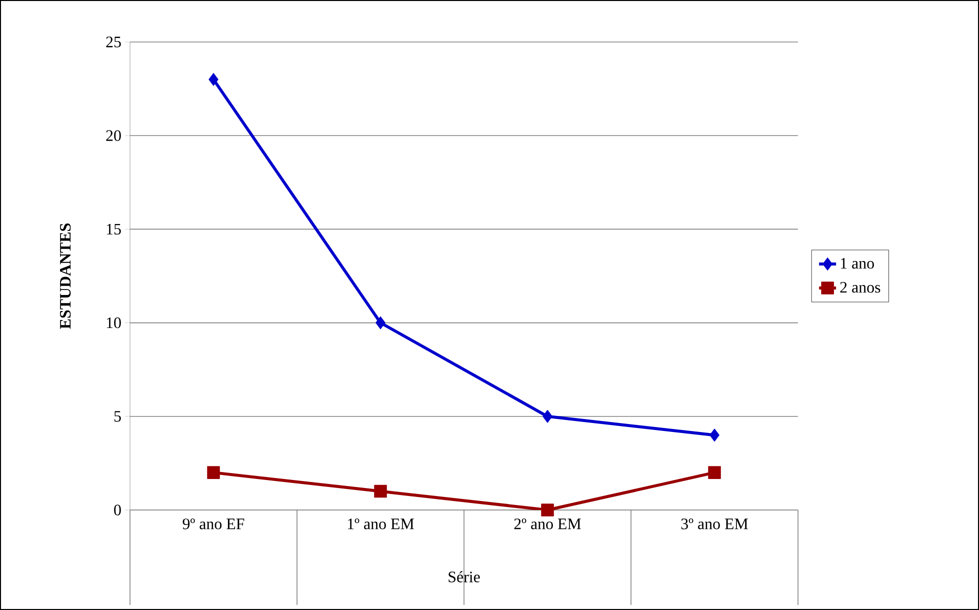  Describe the element at coordinates (213, 524) in the screenshot. I see `x-tick-label: 9º ano EF` at that location.